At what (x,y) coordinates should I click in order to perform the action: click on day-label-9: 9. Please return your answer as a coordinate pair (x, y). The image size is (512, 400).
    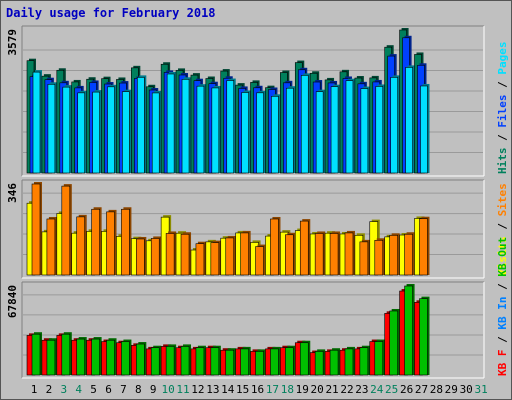
    Looking at the image, I should click on (153, 389).